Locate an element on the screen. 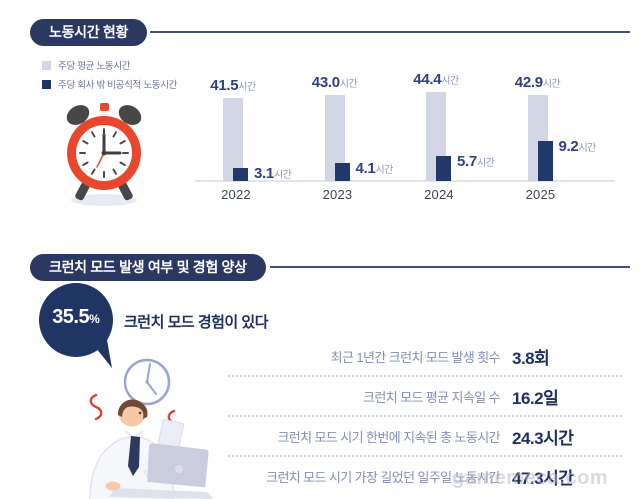 The height and width of the screenshot is (499, 640). bar-group-2023: 43.0시간 4.1시간 2023 is located at coordinates (353, 131).